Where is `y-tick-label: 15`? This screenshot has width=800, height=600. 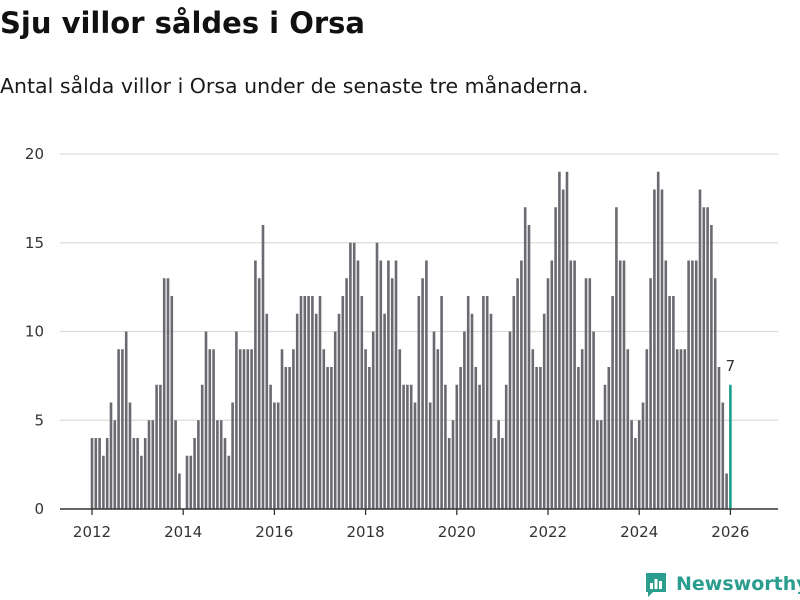
y-tick-label: 15 is located at coordinates (34, 243).